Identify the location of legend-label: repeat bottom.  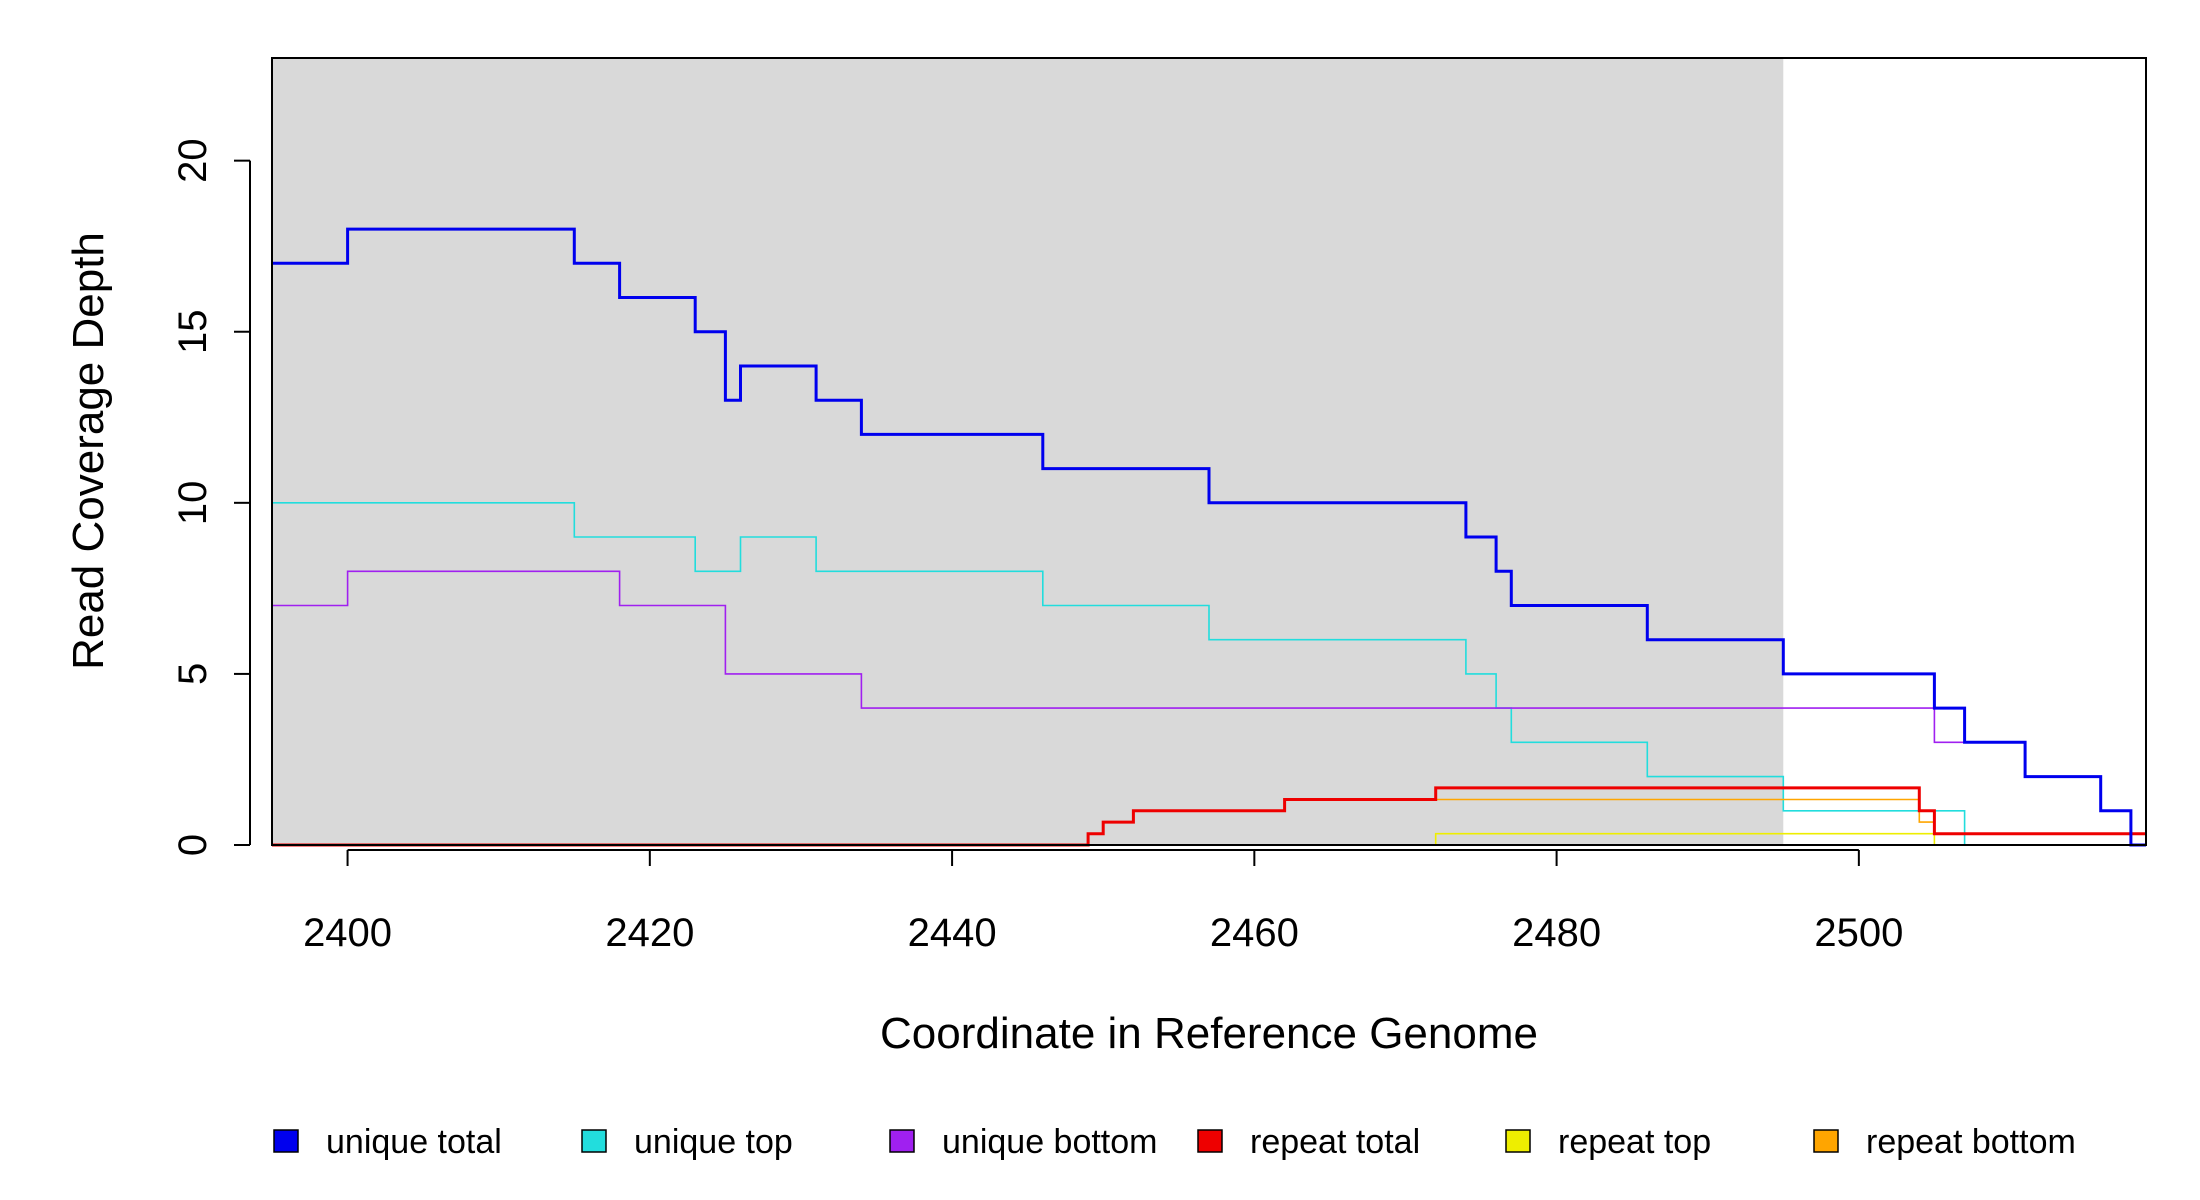
(1971, 1142).